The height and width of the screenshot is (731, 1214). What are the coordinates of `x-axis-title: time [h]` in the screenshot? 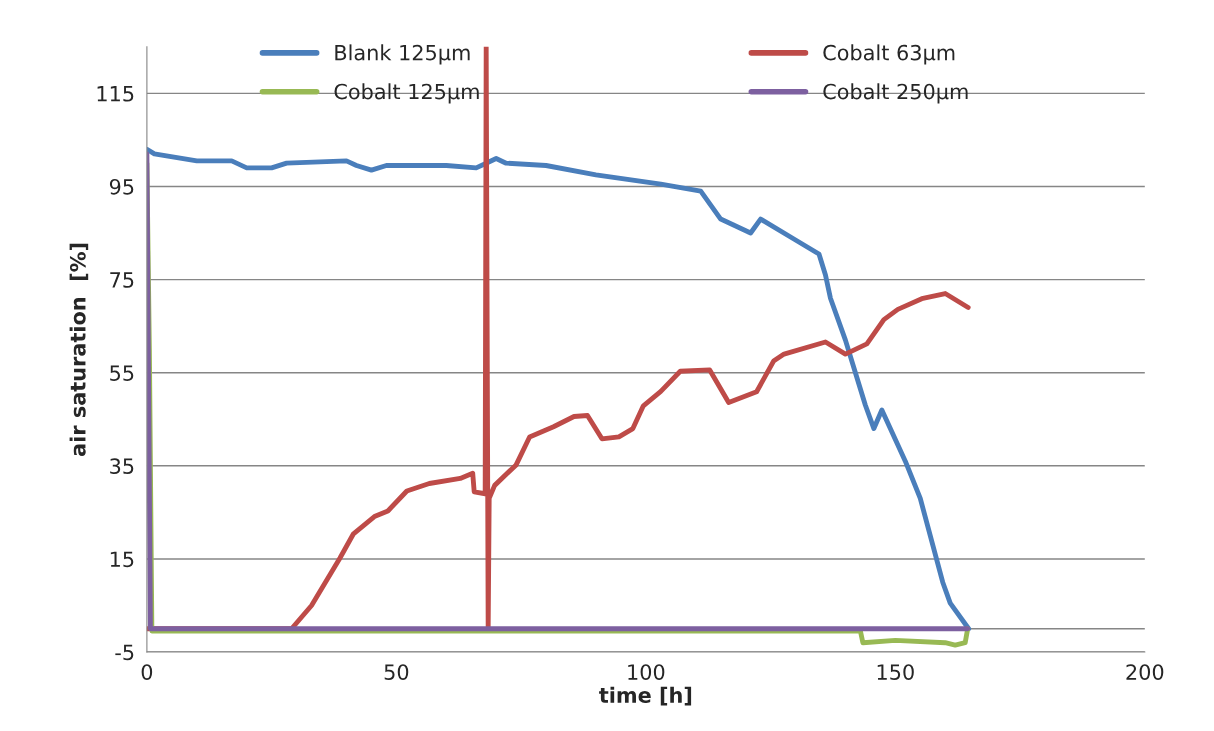 It's located at (645, 696).